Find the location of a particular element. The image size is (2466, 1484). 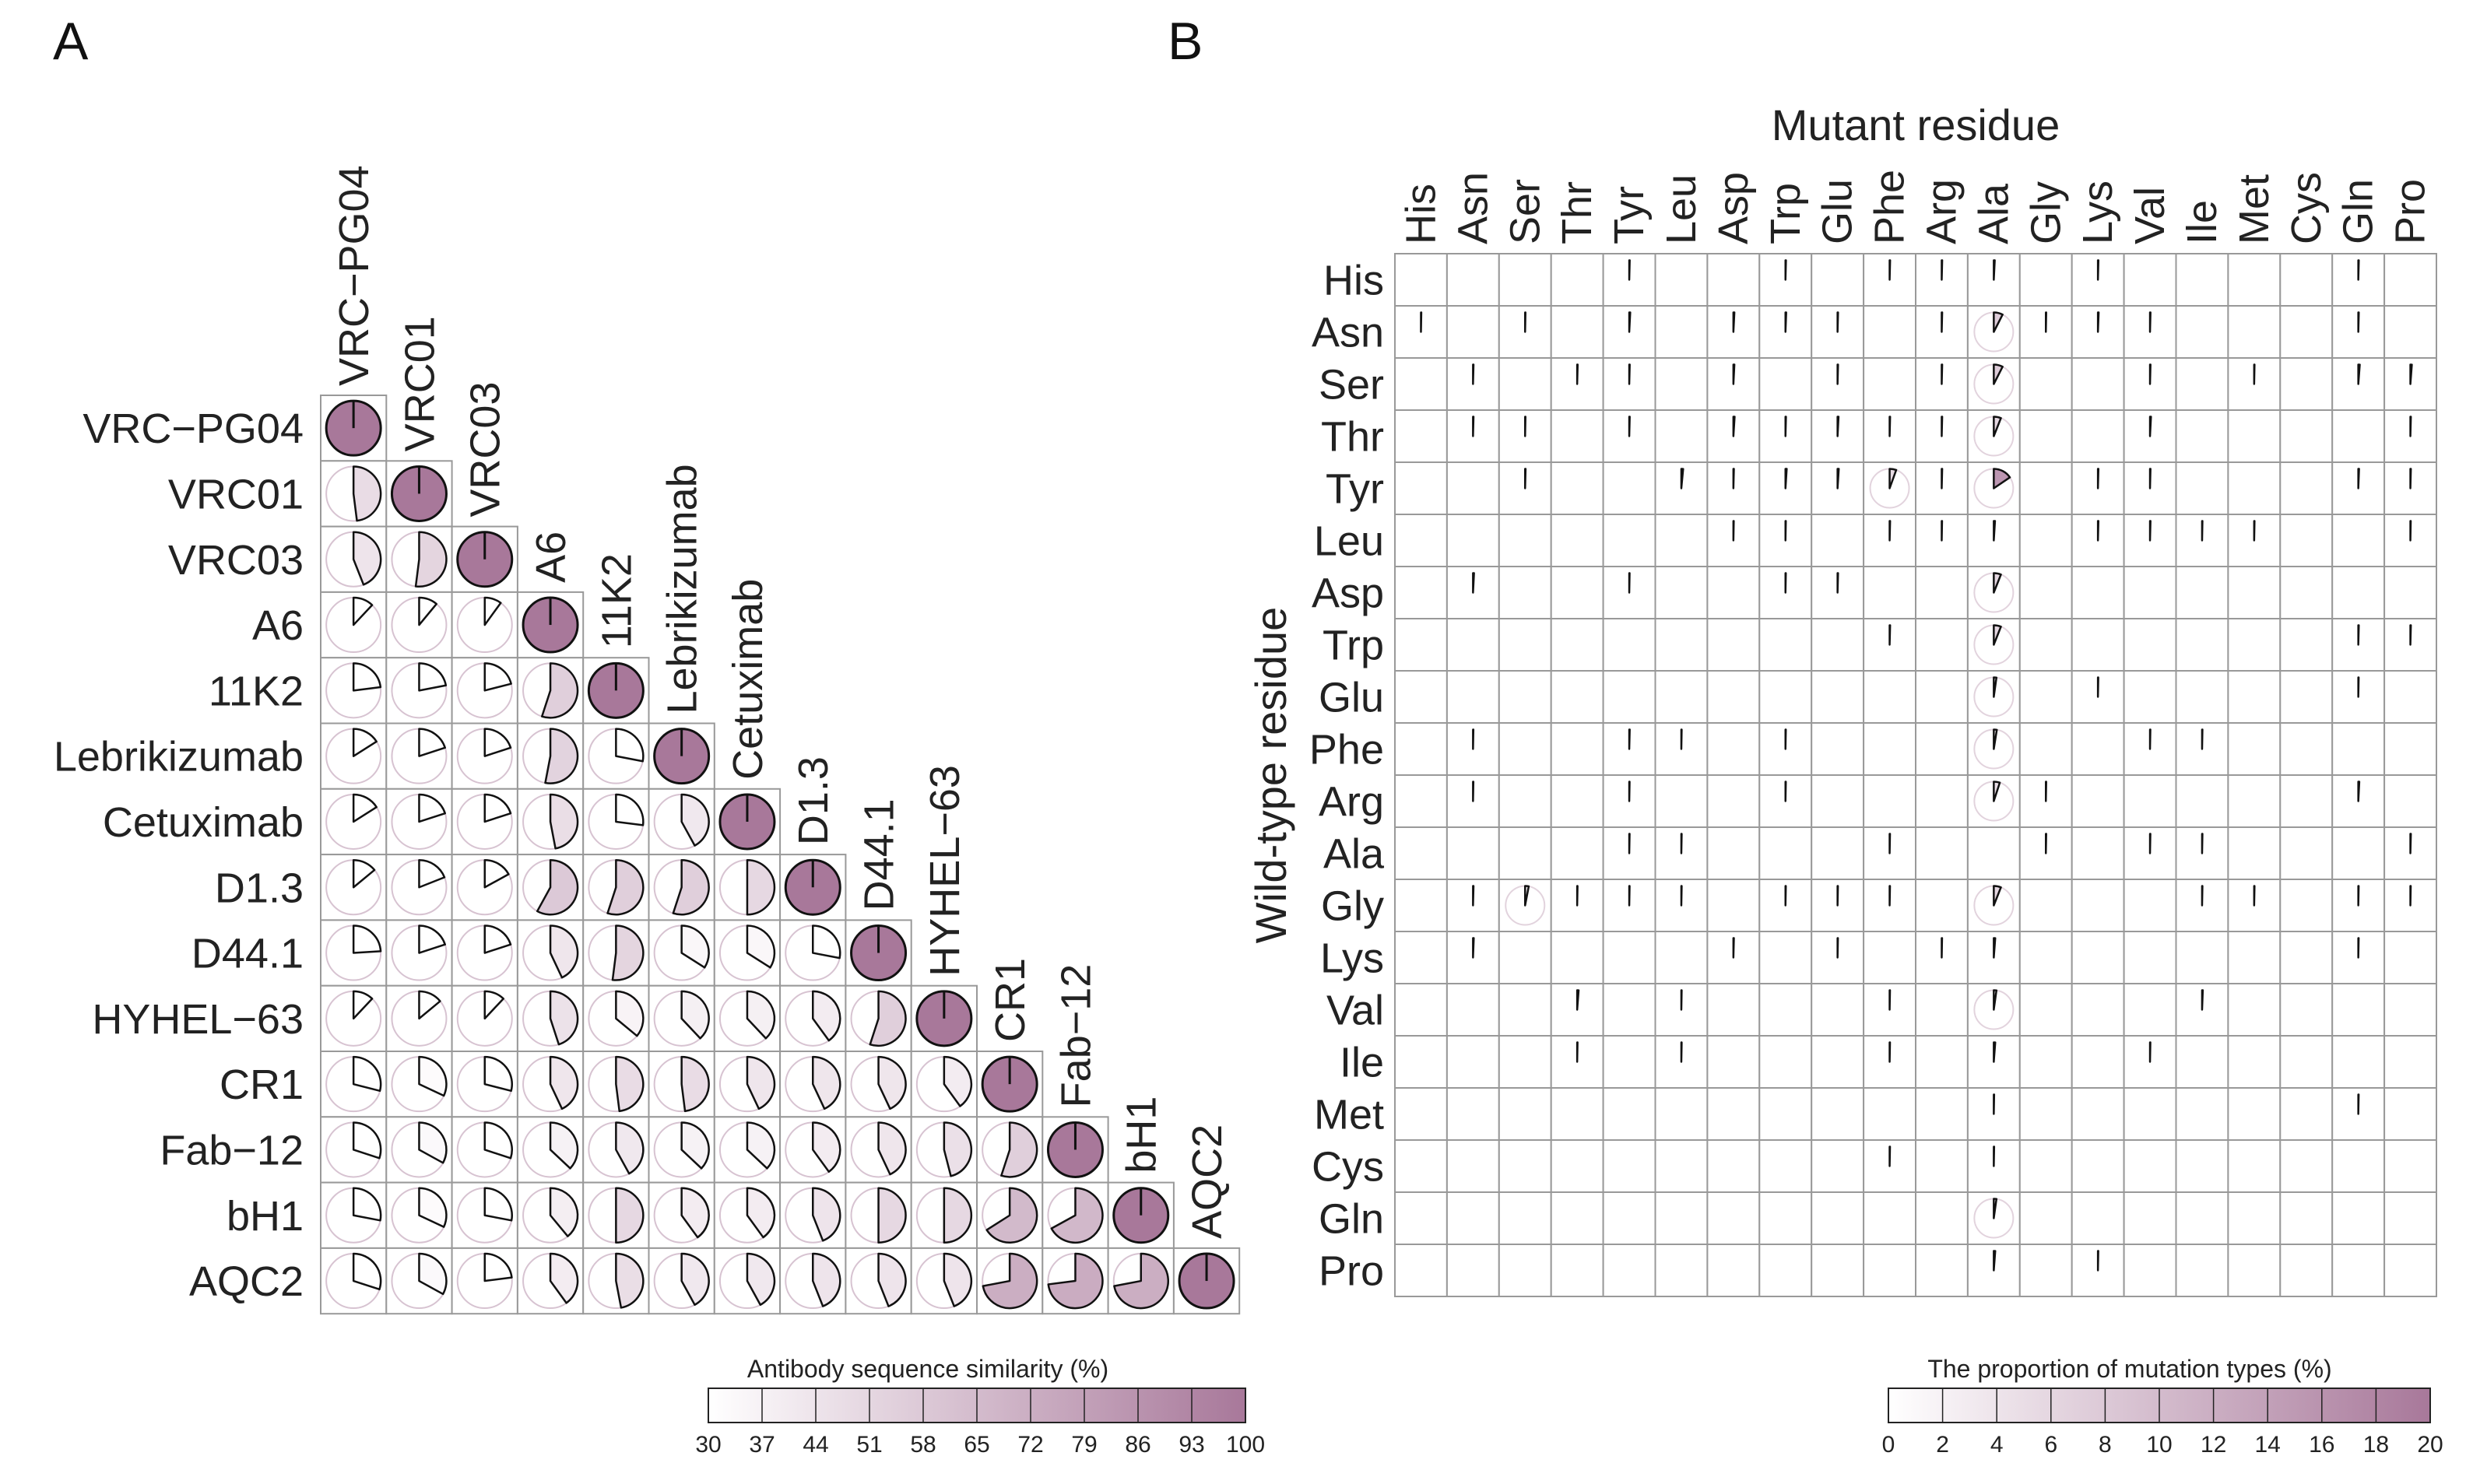

pie-11-3-pie is located at coordinates (564, 1145).